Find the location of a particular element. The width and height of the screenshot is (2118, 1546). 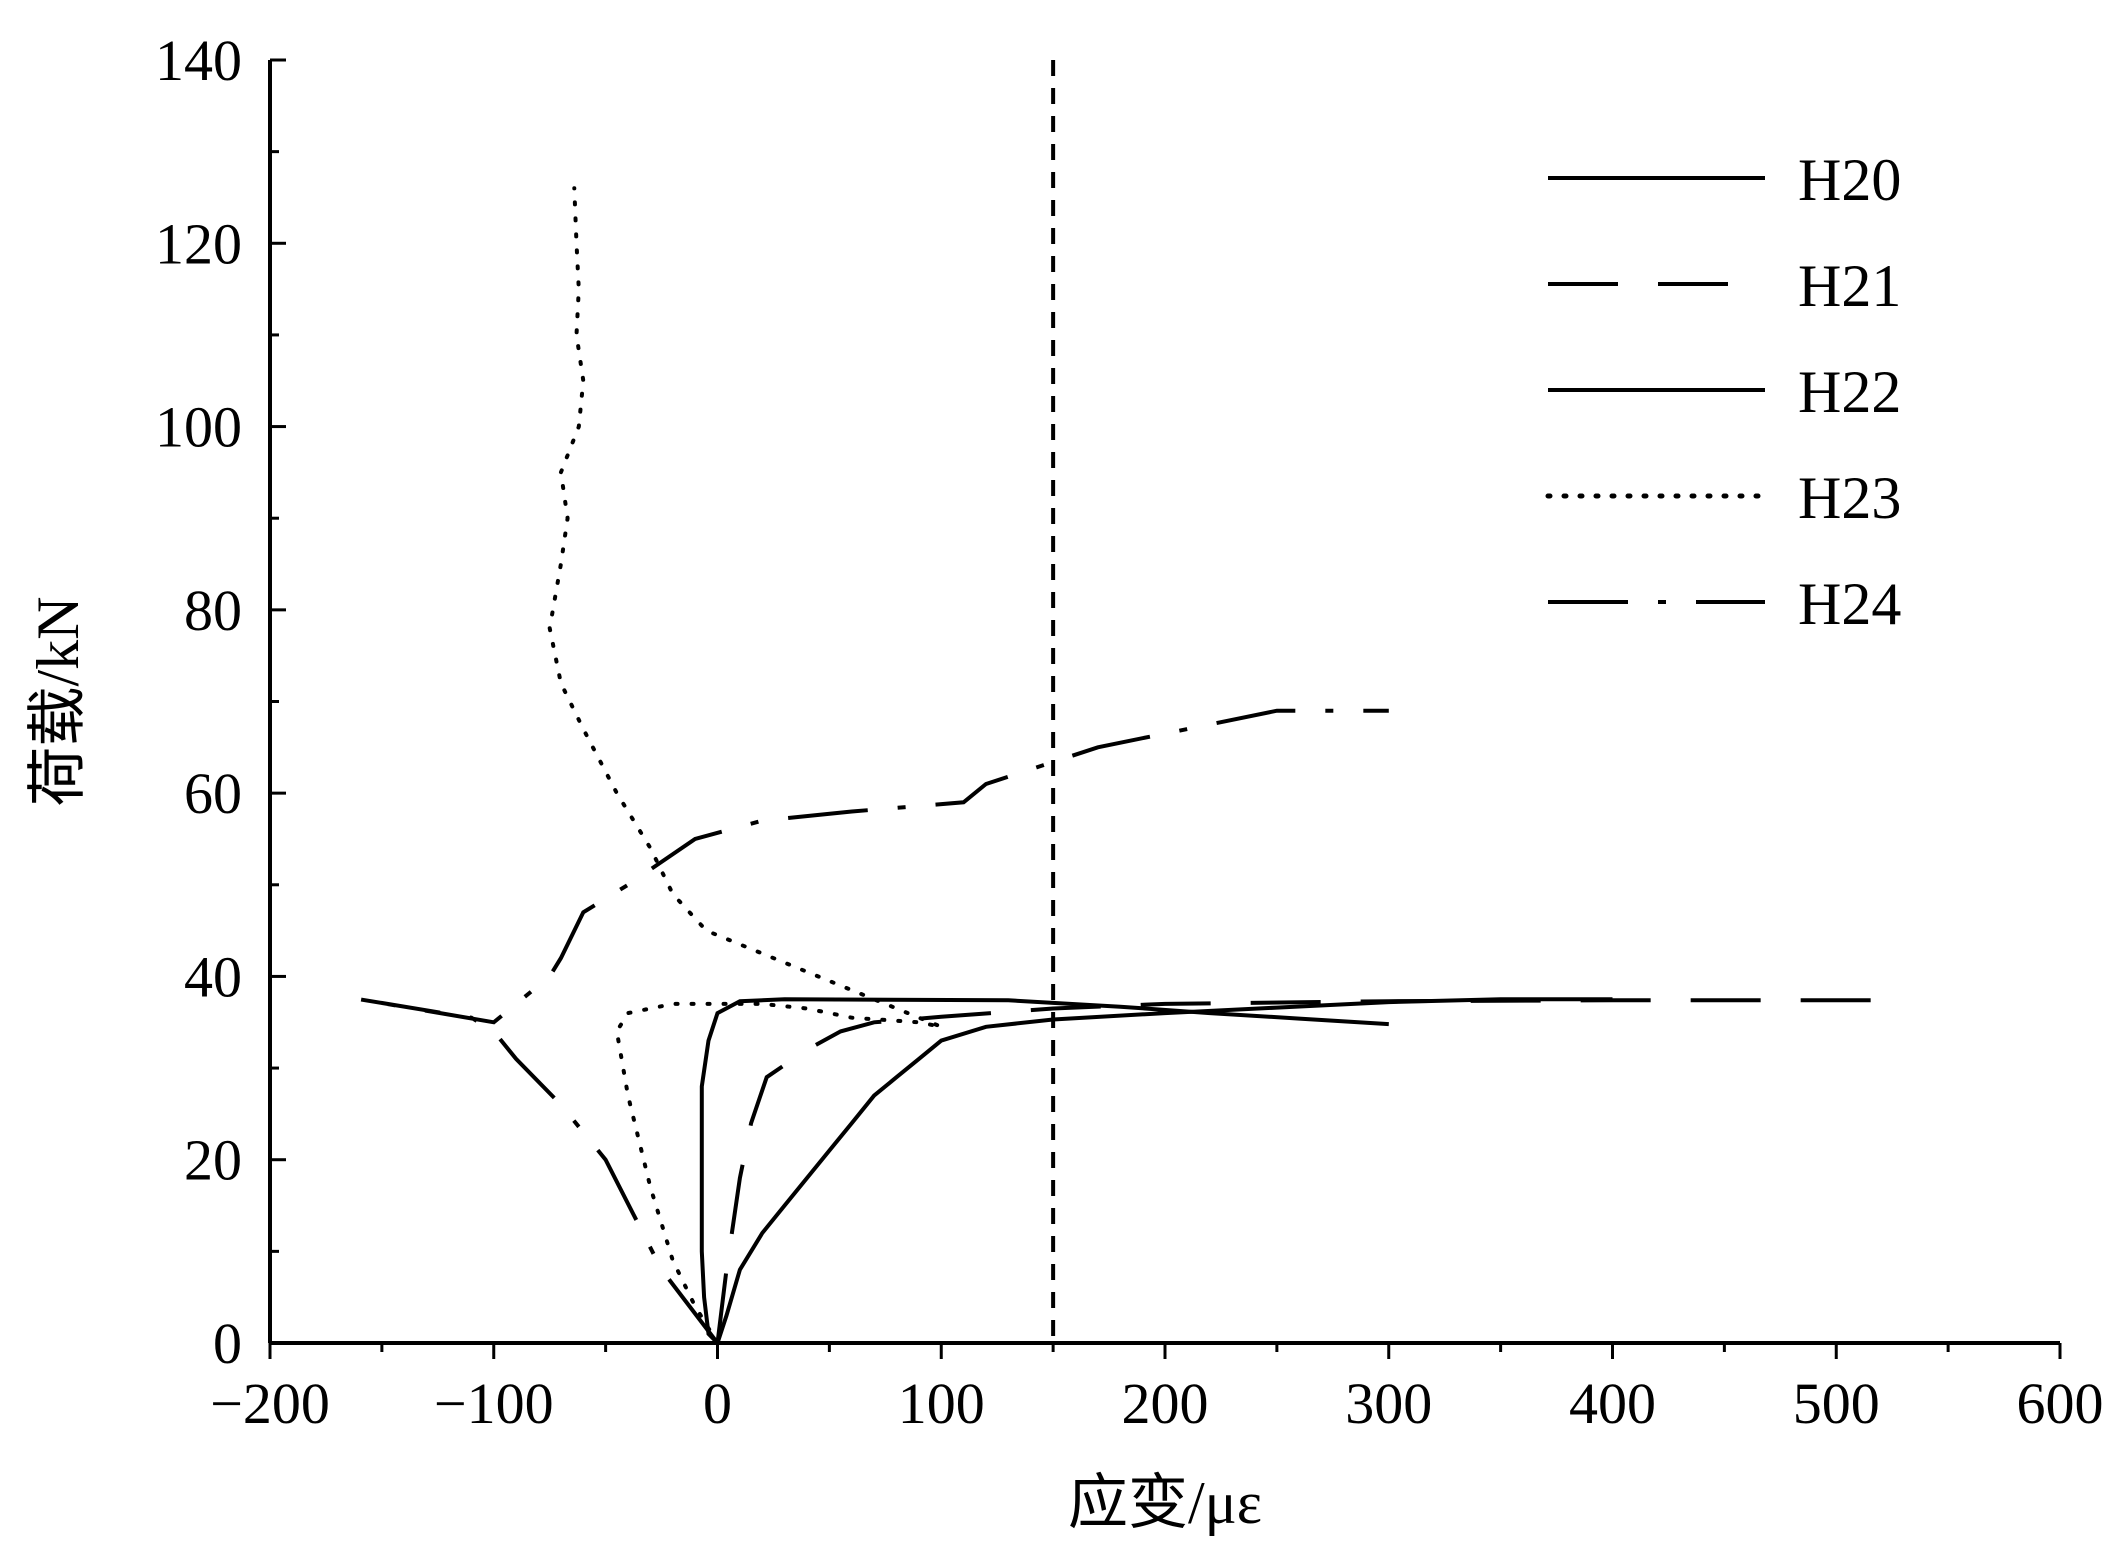

legend-label-H24: H24 is located at coordinates (1849, 604).